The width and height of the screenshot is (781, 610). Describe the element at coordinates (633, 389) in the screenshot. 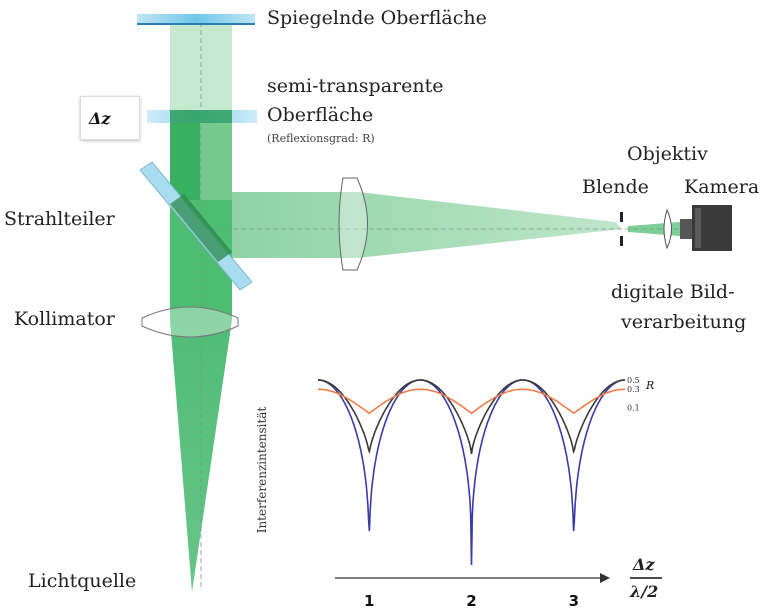

I see `legend-entry-0.3: 0.3` at that location.